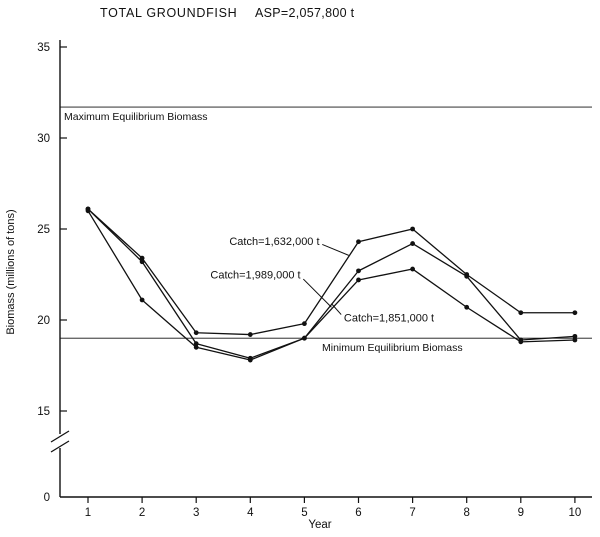 The image size is (600, 537). I want to click on x-tick-label: 1, so click(88, 513).